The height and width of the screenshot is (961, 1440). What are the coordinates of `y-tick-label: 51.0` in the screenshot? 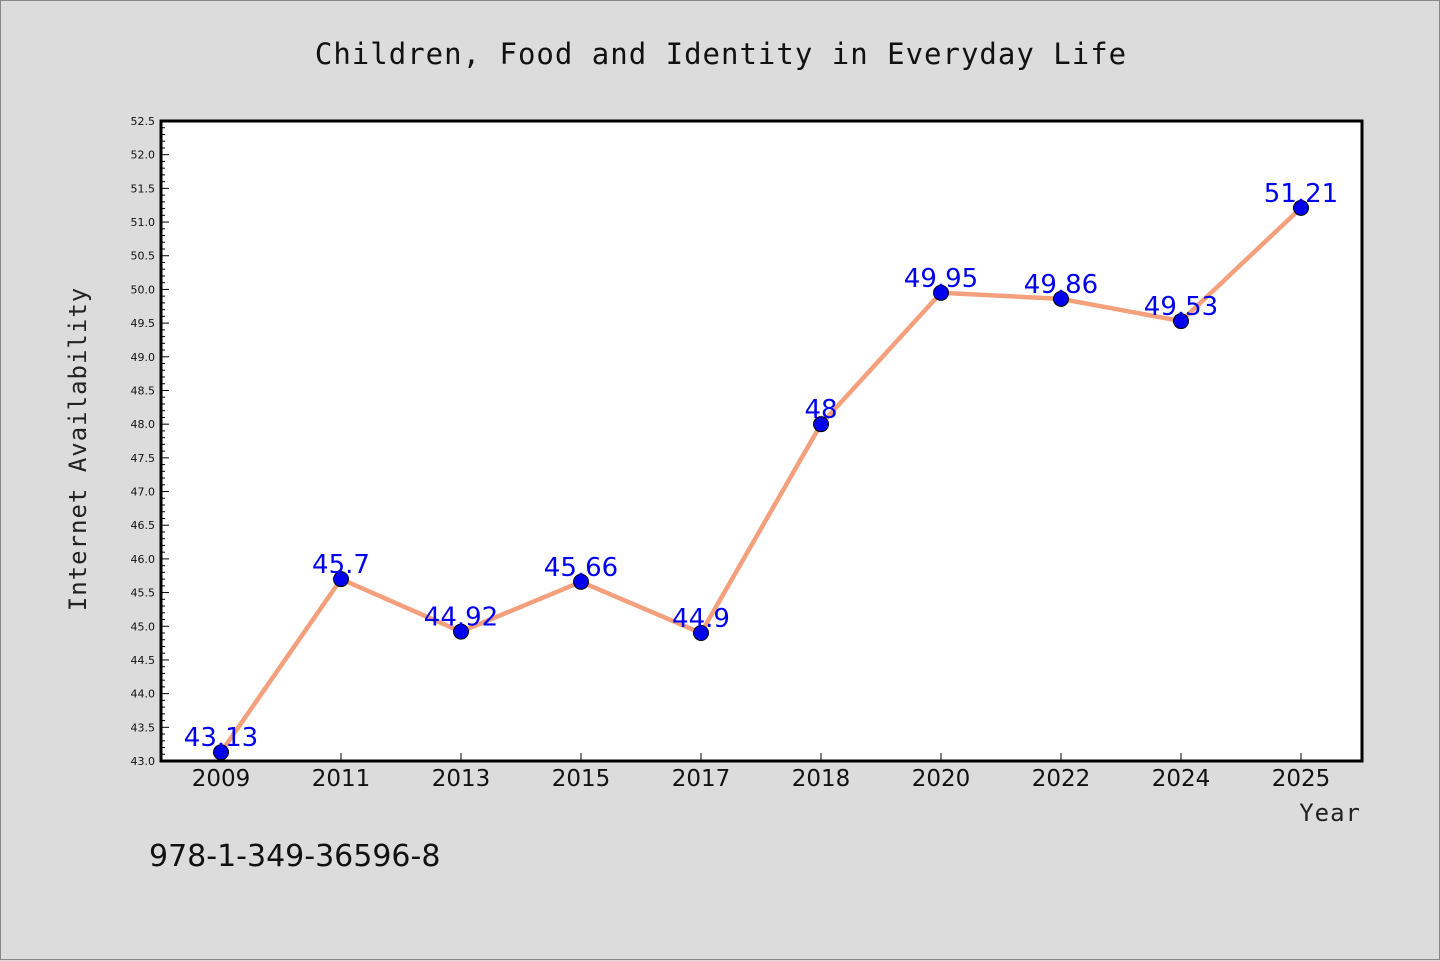 It's located at (143, 222).